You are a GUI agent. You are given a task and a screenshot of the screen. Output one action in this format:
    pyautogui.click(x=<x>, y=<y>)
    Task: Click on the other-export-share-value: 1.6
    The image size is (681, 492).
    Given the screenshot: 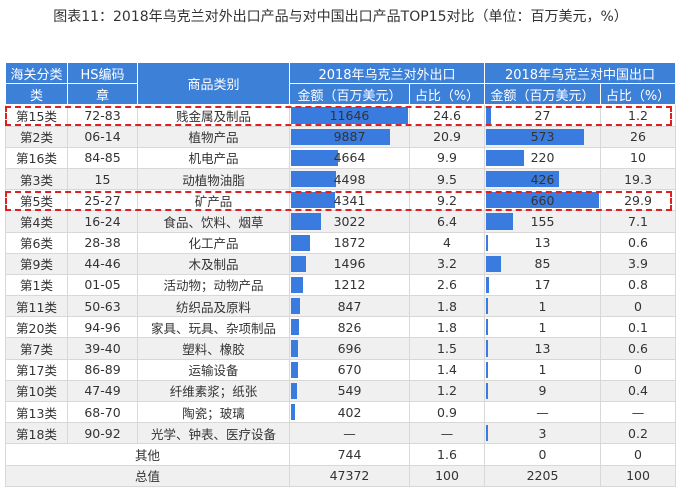 What is the action you would take?
    pyautogui.click(x=447, y=454)
    